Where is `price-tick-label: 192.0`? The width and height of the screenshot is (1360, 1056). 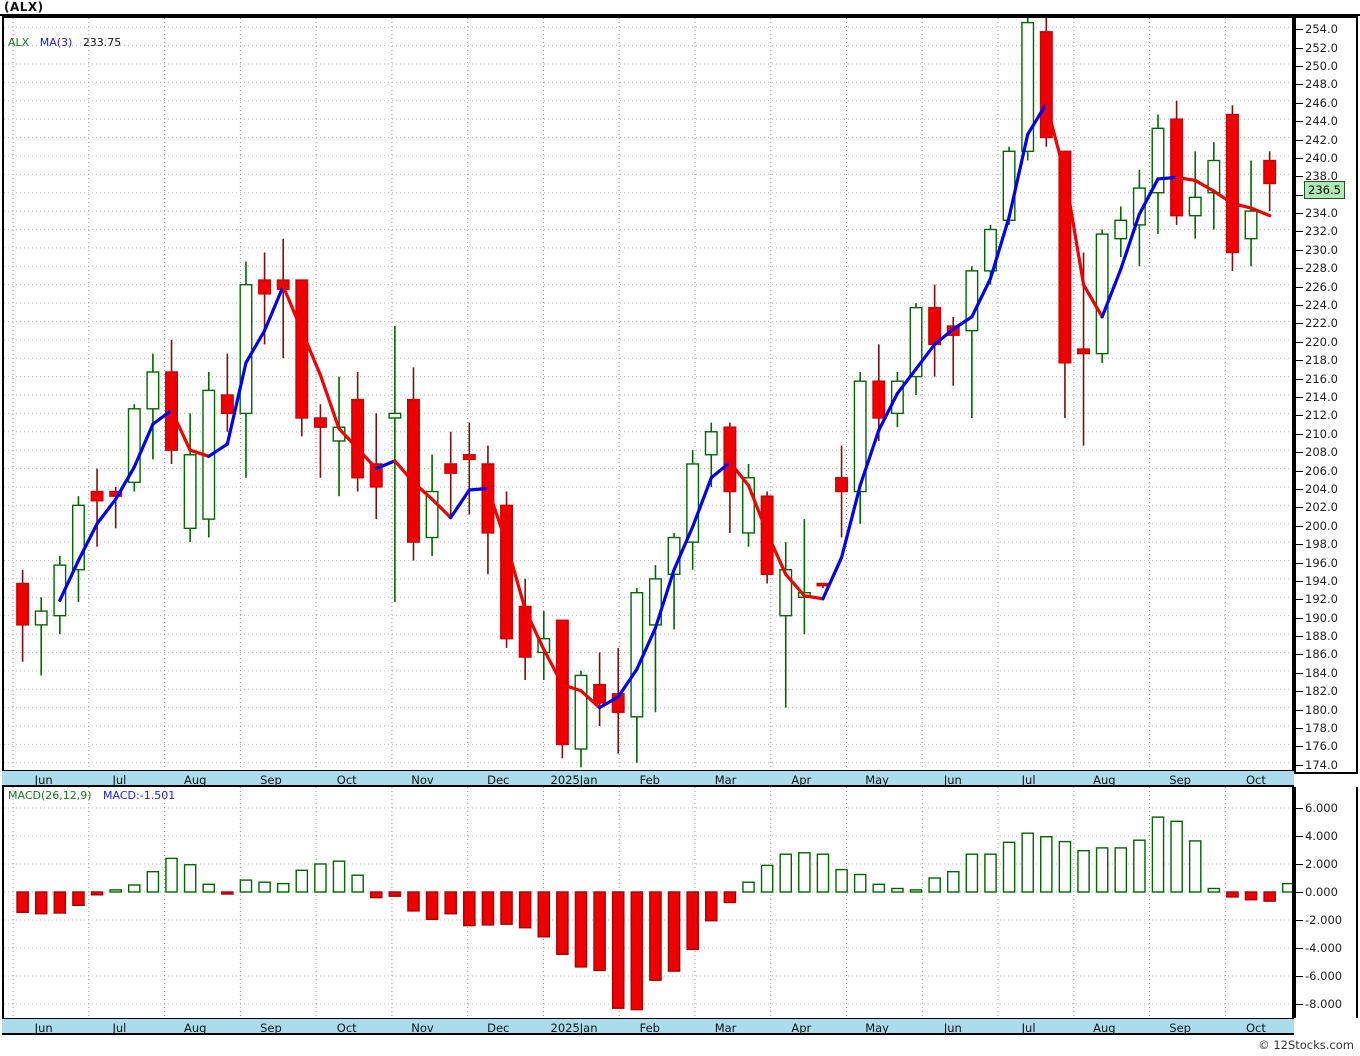 price-tick-label: 192.0 is located at coordinates (1321, 599).